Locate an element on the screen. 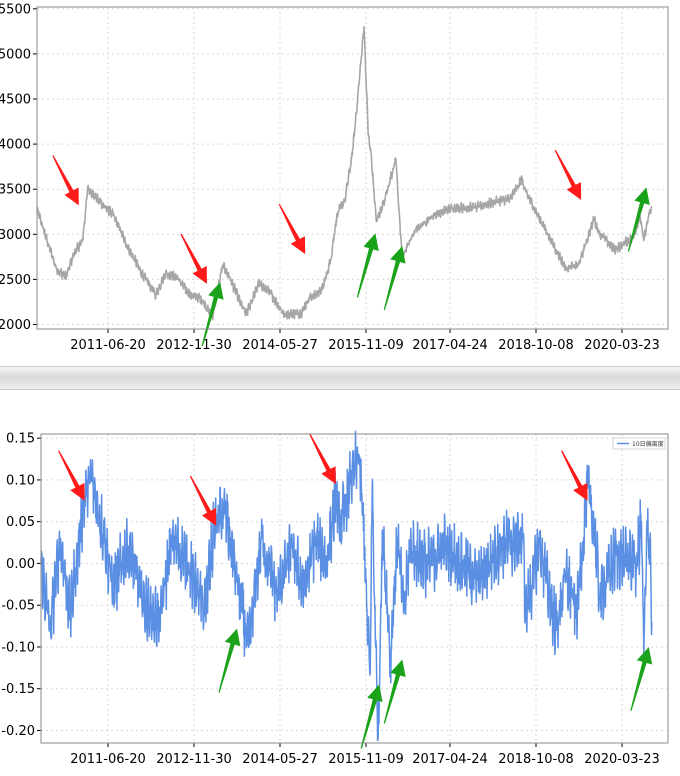 The width and height of the screenshot is (680, 776). price-x-tick-label: 2014-05-27 is located at coordinates (280, 345).